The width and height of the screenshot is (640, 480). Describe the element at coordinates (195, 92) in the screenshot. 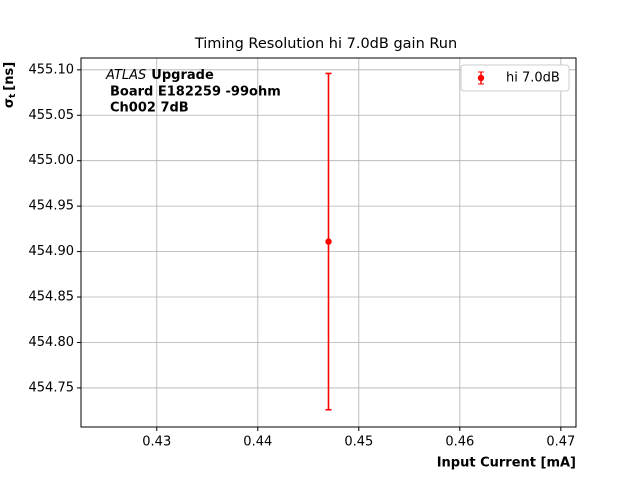

I see `annotation-line: Board E182259 -99ohm` at that location.